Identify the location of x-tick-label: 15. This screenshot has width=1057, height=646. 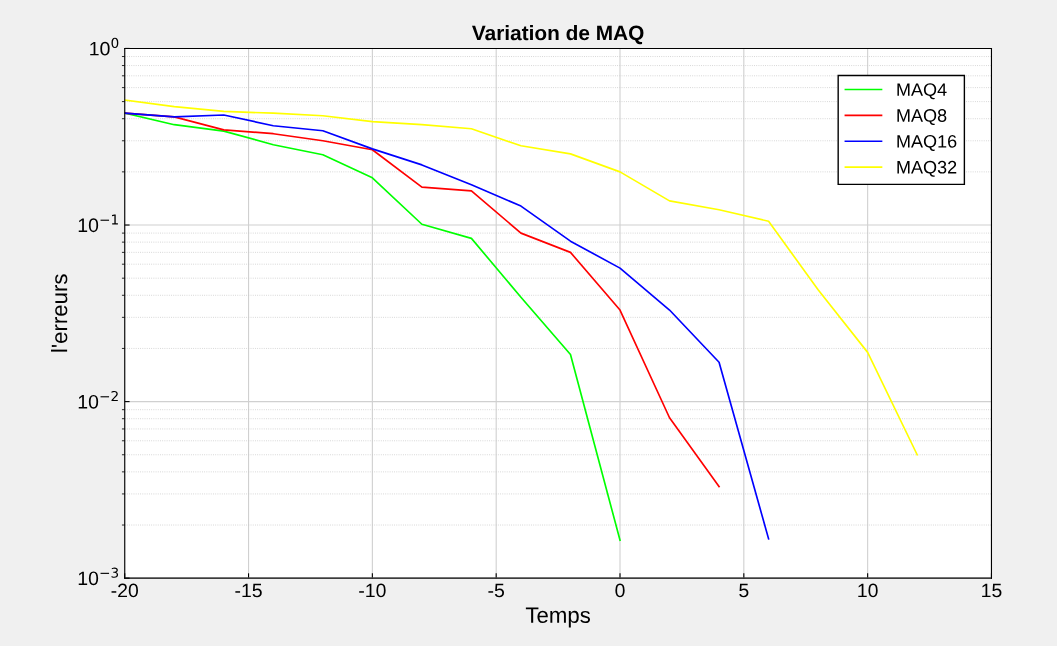
(992, 590).